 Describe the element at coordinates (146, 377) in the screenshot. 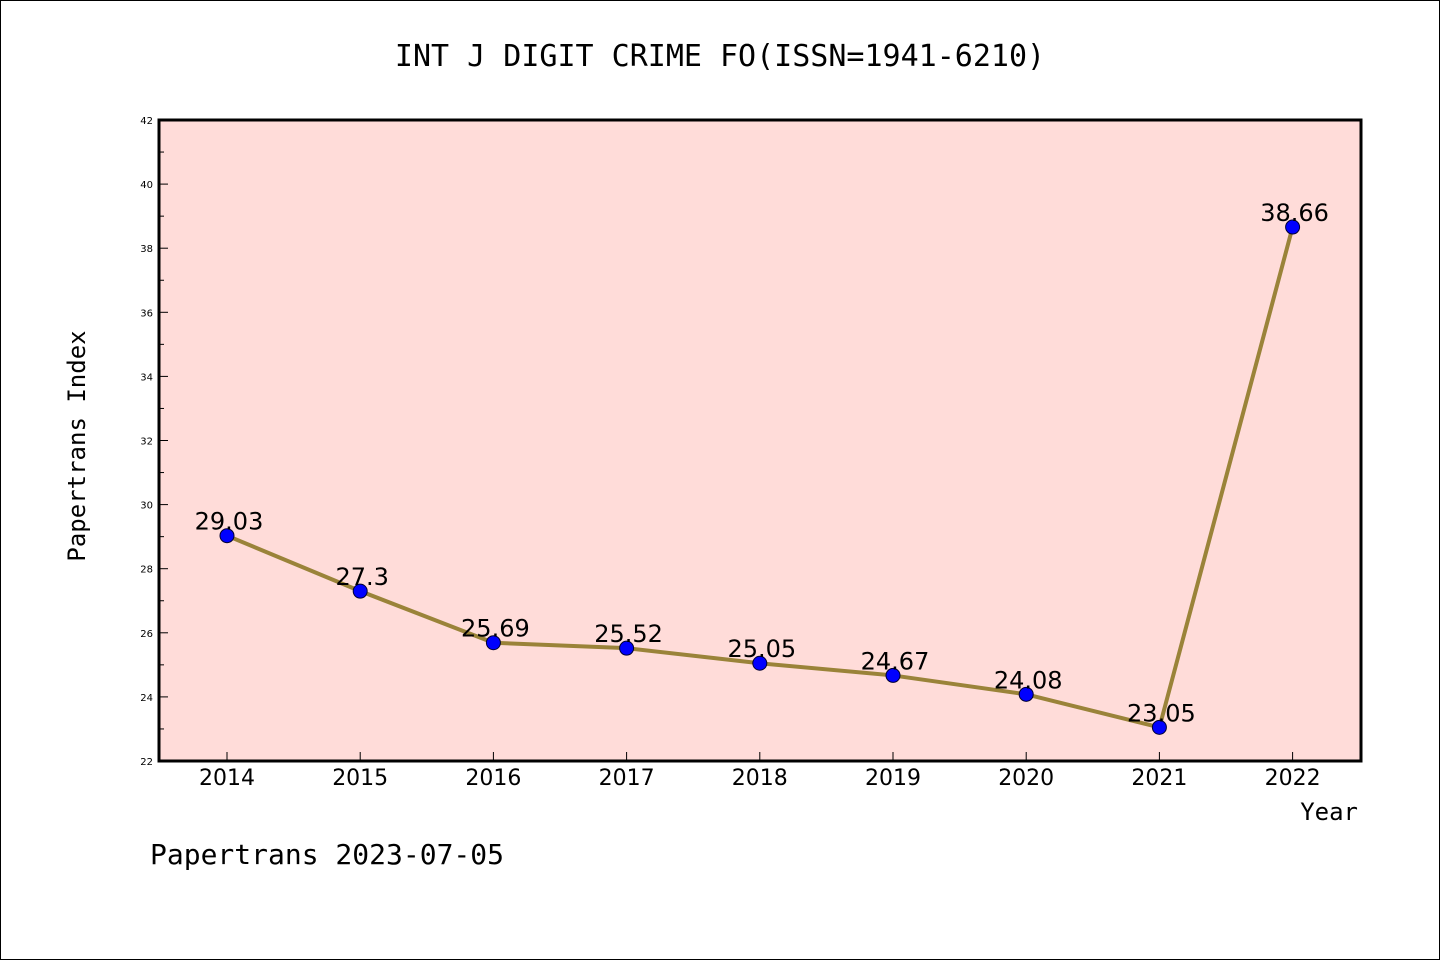

I see `y-tick-label: 34` at that location.